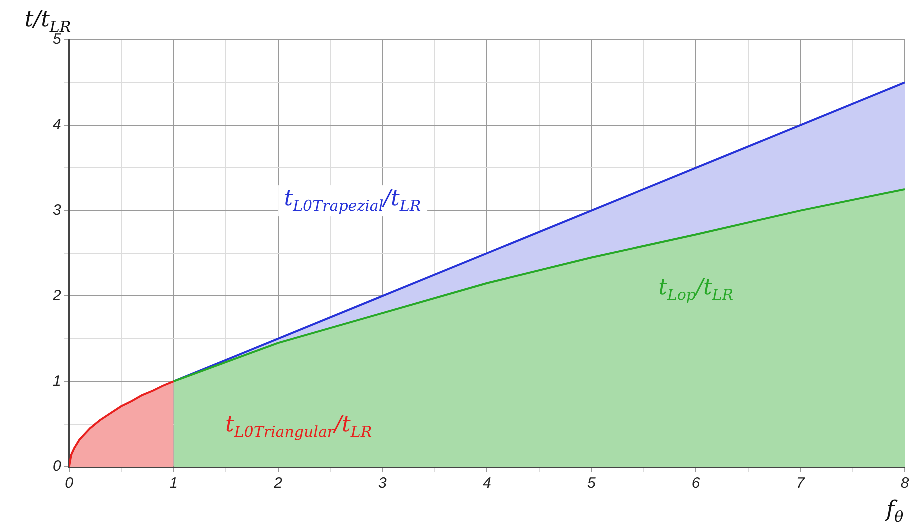 The height and width of the screenshot is (532, 919). I want to click on y-tick-label: 4, so click(57, 125).